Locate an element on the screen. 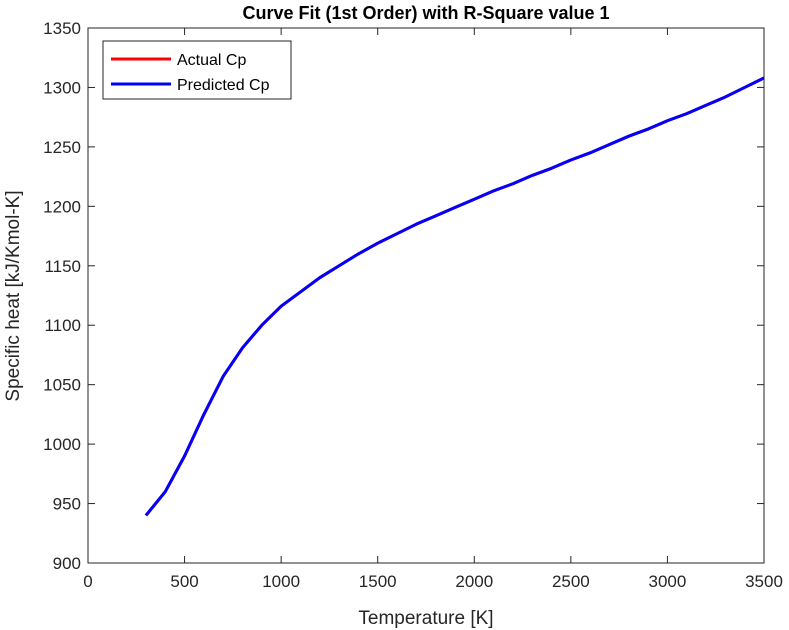 The width and height of the screenshot is (789, 630). legend-entry-label: Actual Cp is located at coordinates (211, 60).